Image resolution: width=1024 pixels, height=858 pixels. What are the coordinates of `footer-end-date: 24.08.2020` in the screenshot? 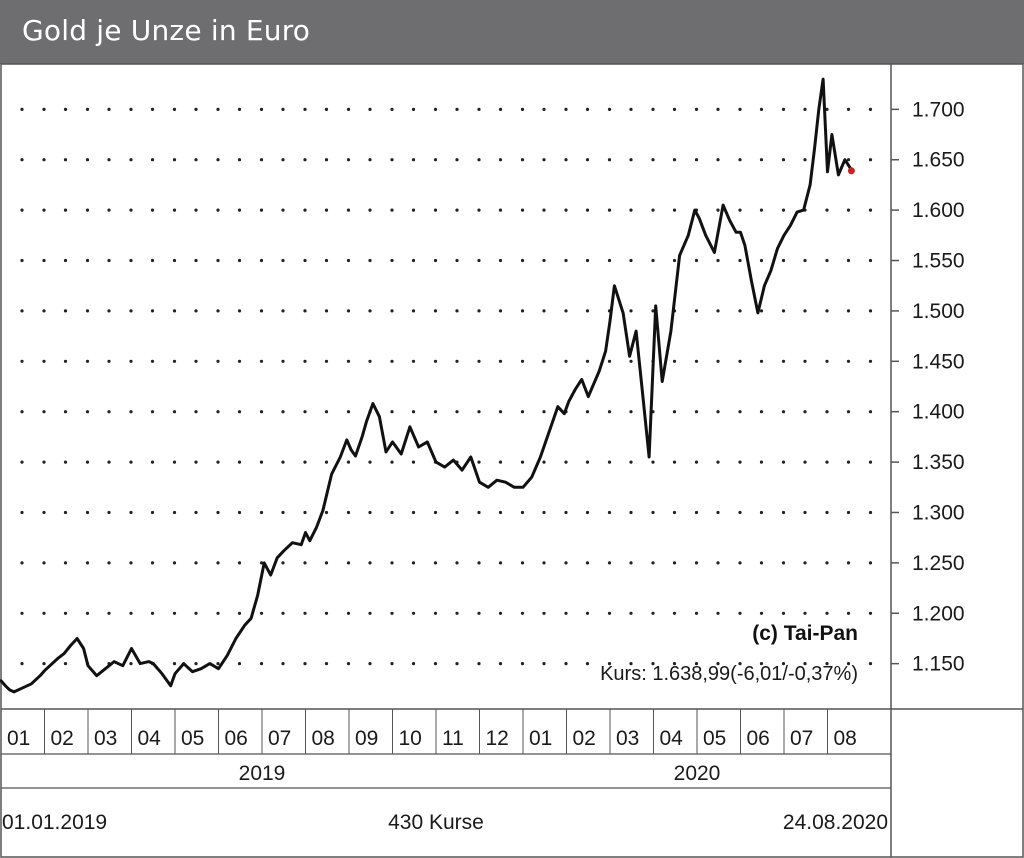 It's located at (835, 822).